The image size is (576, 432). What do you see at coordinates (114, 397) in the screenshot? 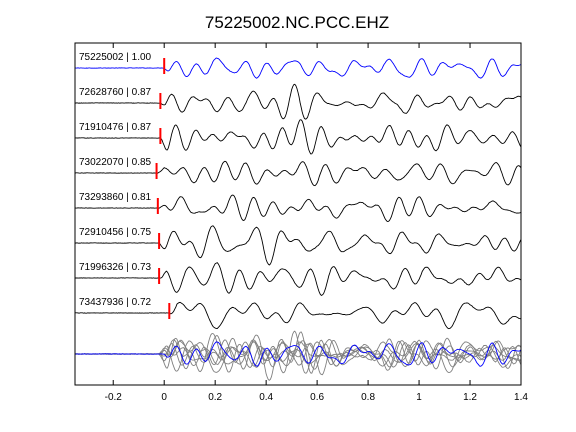
I see `x-tick-label: -0.2` at bounding box center [114, 397].